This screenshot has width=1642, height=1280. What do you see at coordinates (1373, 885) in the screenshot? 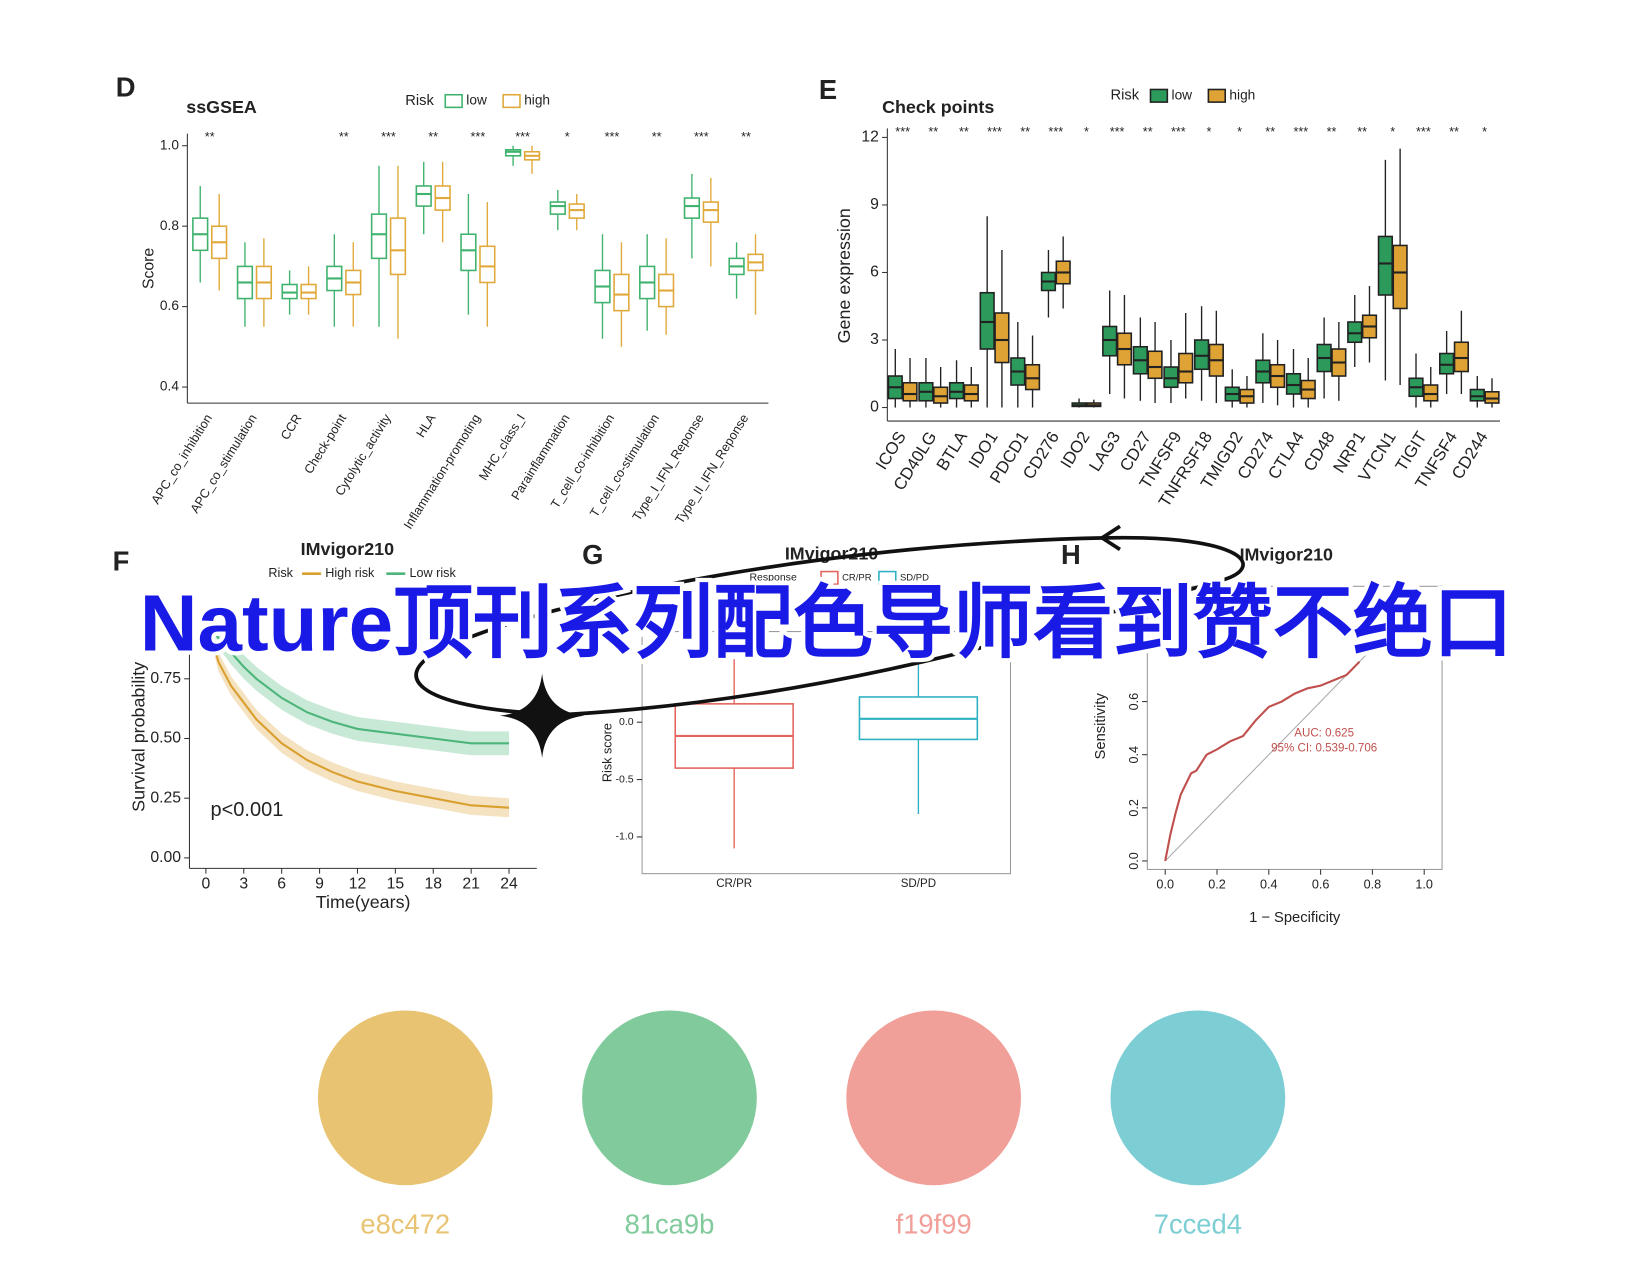
I see `x-tick-label: 0.8` at bounding box center [1373, 885].